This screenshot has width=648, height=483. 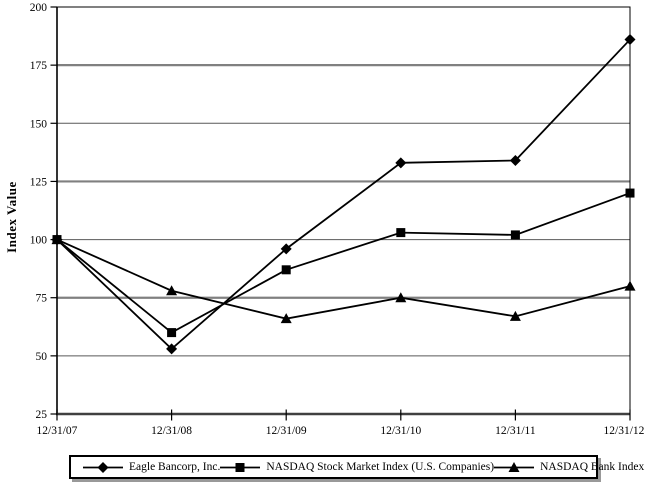 I want to click on x-tick-label: 12/31/12, so click(x=624, y=431).